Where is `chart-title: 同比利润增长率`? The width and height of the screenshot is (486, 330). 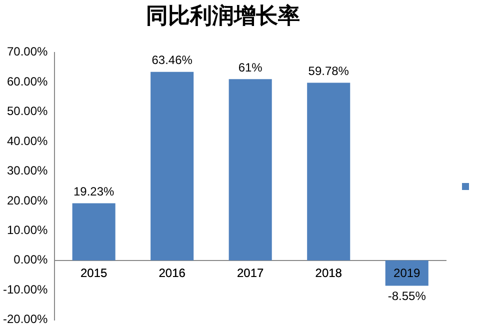
chart-title: 同比利润增长率 is located at coordinates (223, 15).